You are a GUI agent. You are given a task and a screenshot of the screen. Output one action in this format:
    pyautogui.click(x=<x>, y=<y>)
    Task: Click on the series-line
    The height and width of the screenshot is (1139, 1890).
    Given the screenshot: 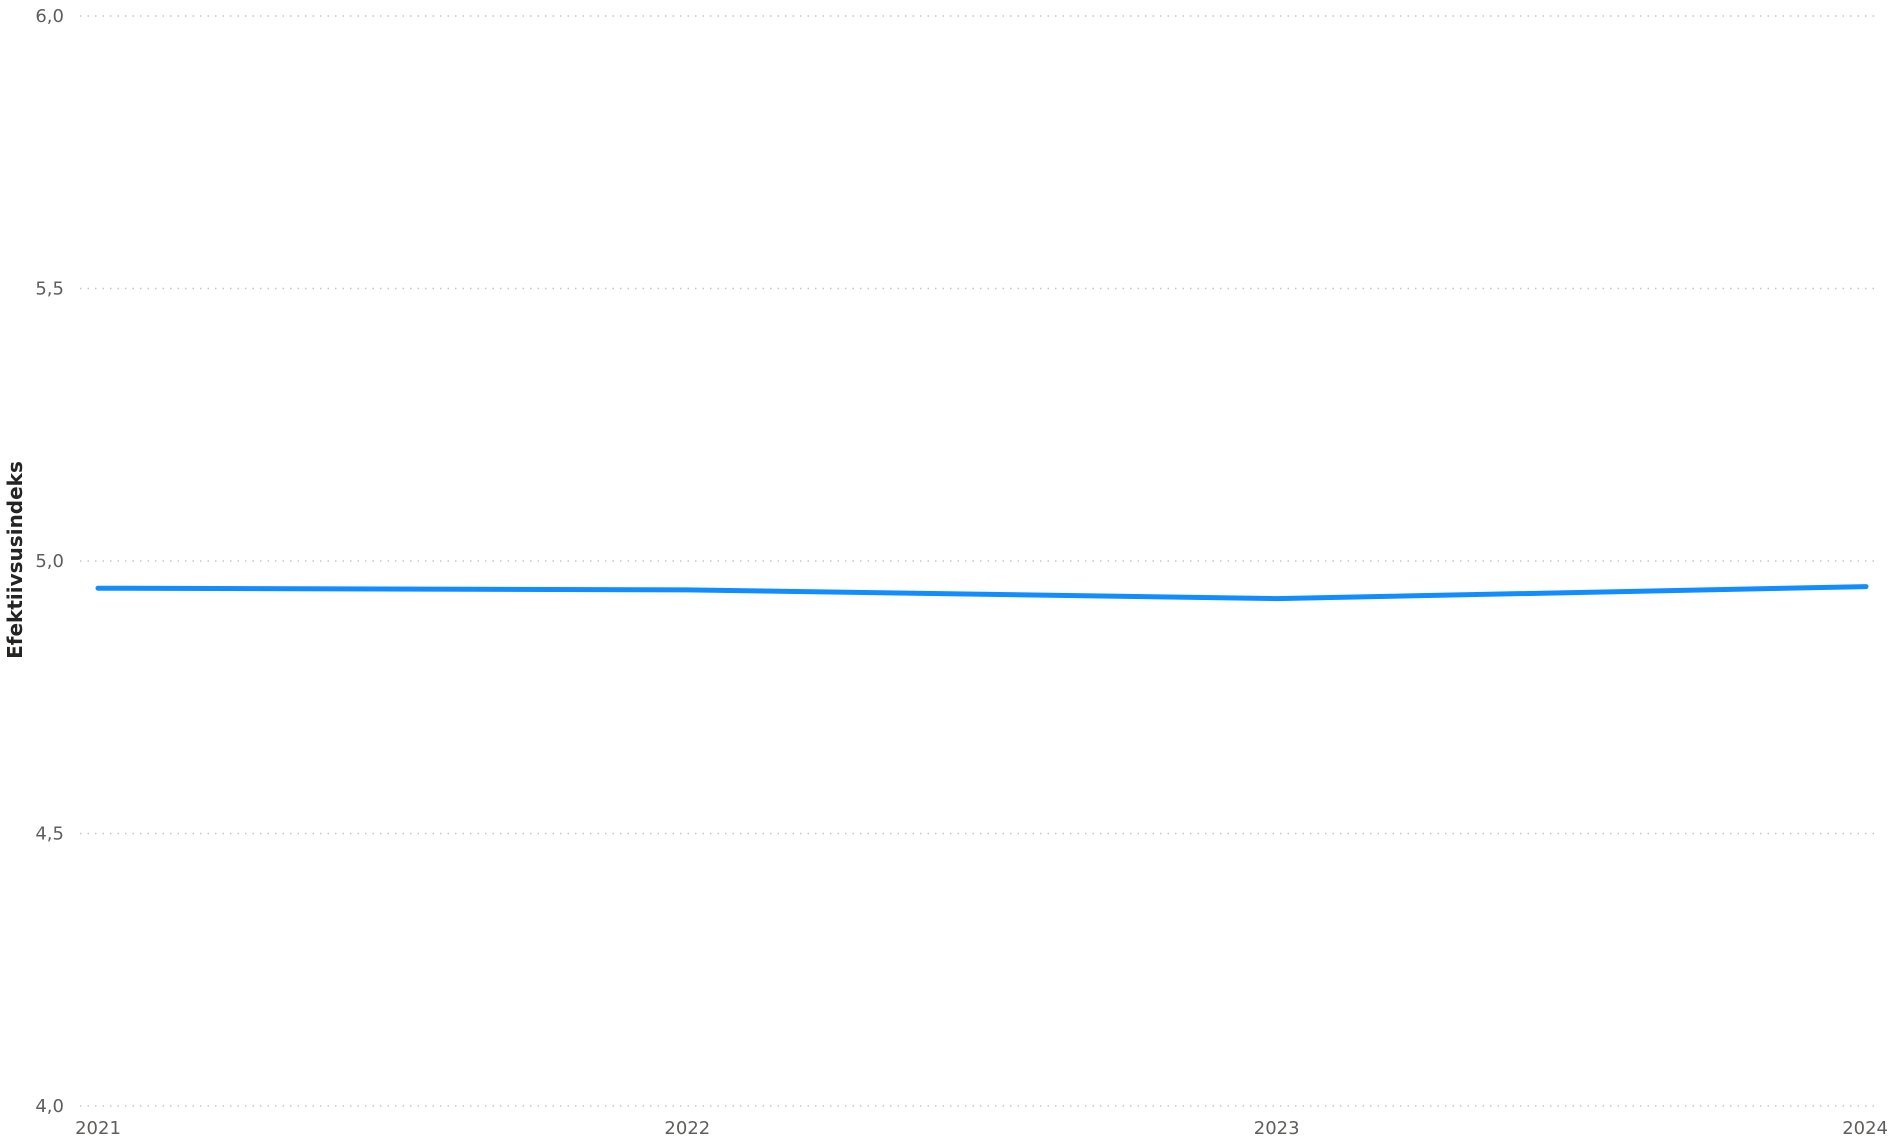 What is the action you would take?
    pyautogui.click(x=982, y=593)
    